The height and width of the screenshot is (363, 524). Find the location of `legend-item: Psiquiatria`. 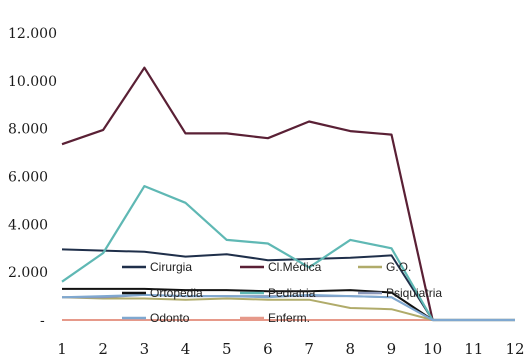

legend-item: Psiquiatria is located at coordinates (400, 293).